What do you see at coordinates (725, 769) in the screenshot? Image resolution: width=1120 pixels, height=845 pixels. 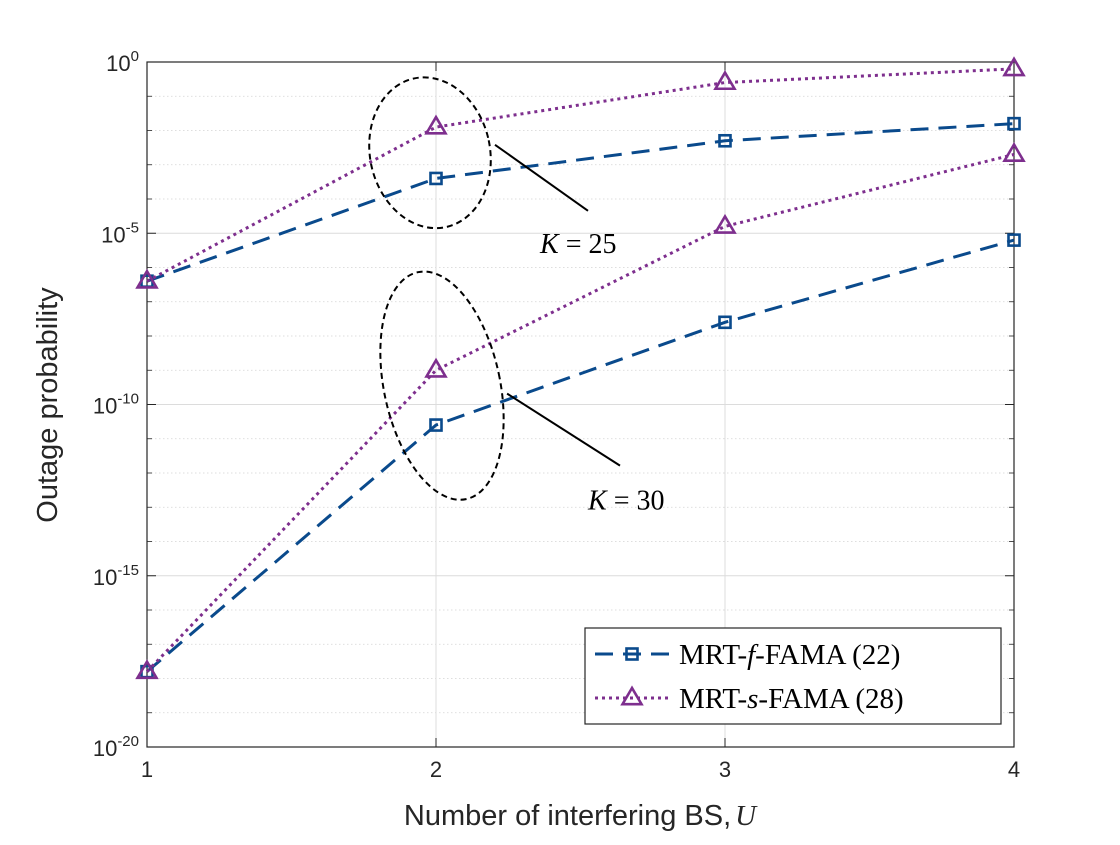 I see `x-tick-label: 3` at bounding box center [725, 769].